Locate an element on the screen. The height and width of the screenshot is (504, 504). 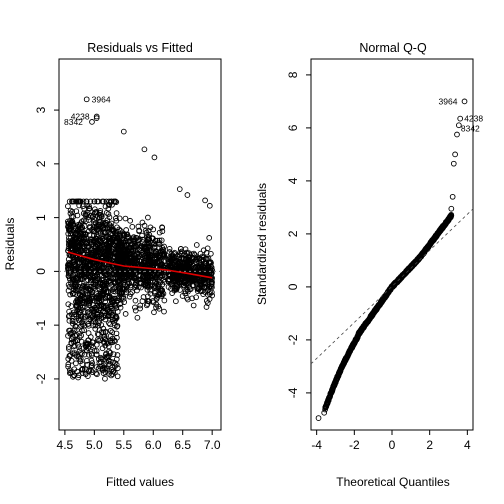
standardized-residuals-y-label: Standardized residuals is located at coordinates (262, 244).